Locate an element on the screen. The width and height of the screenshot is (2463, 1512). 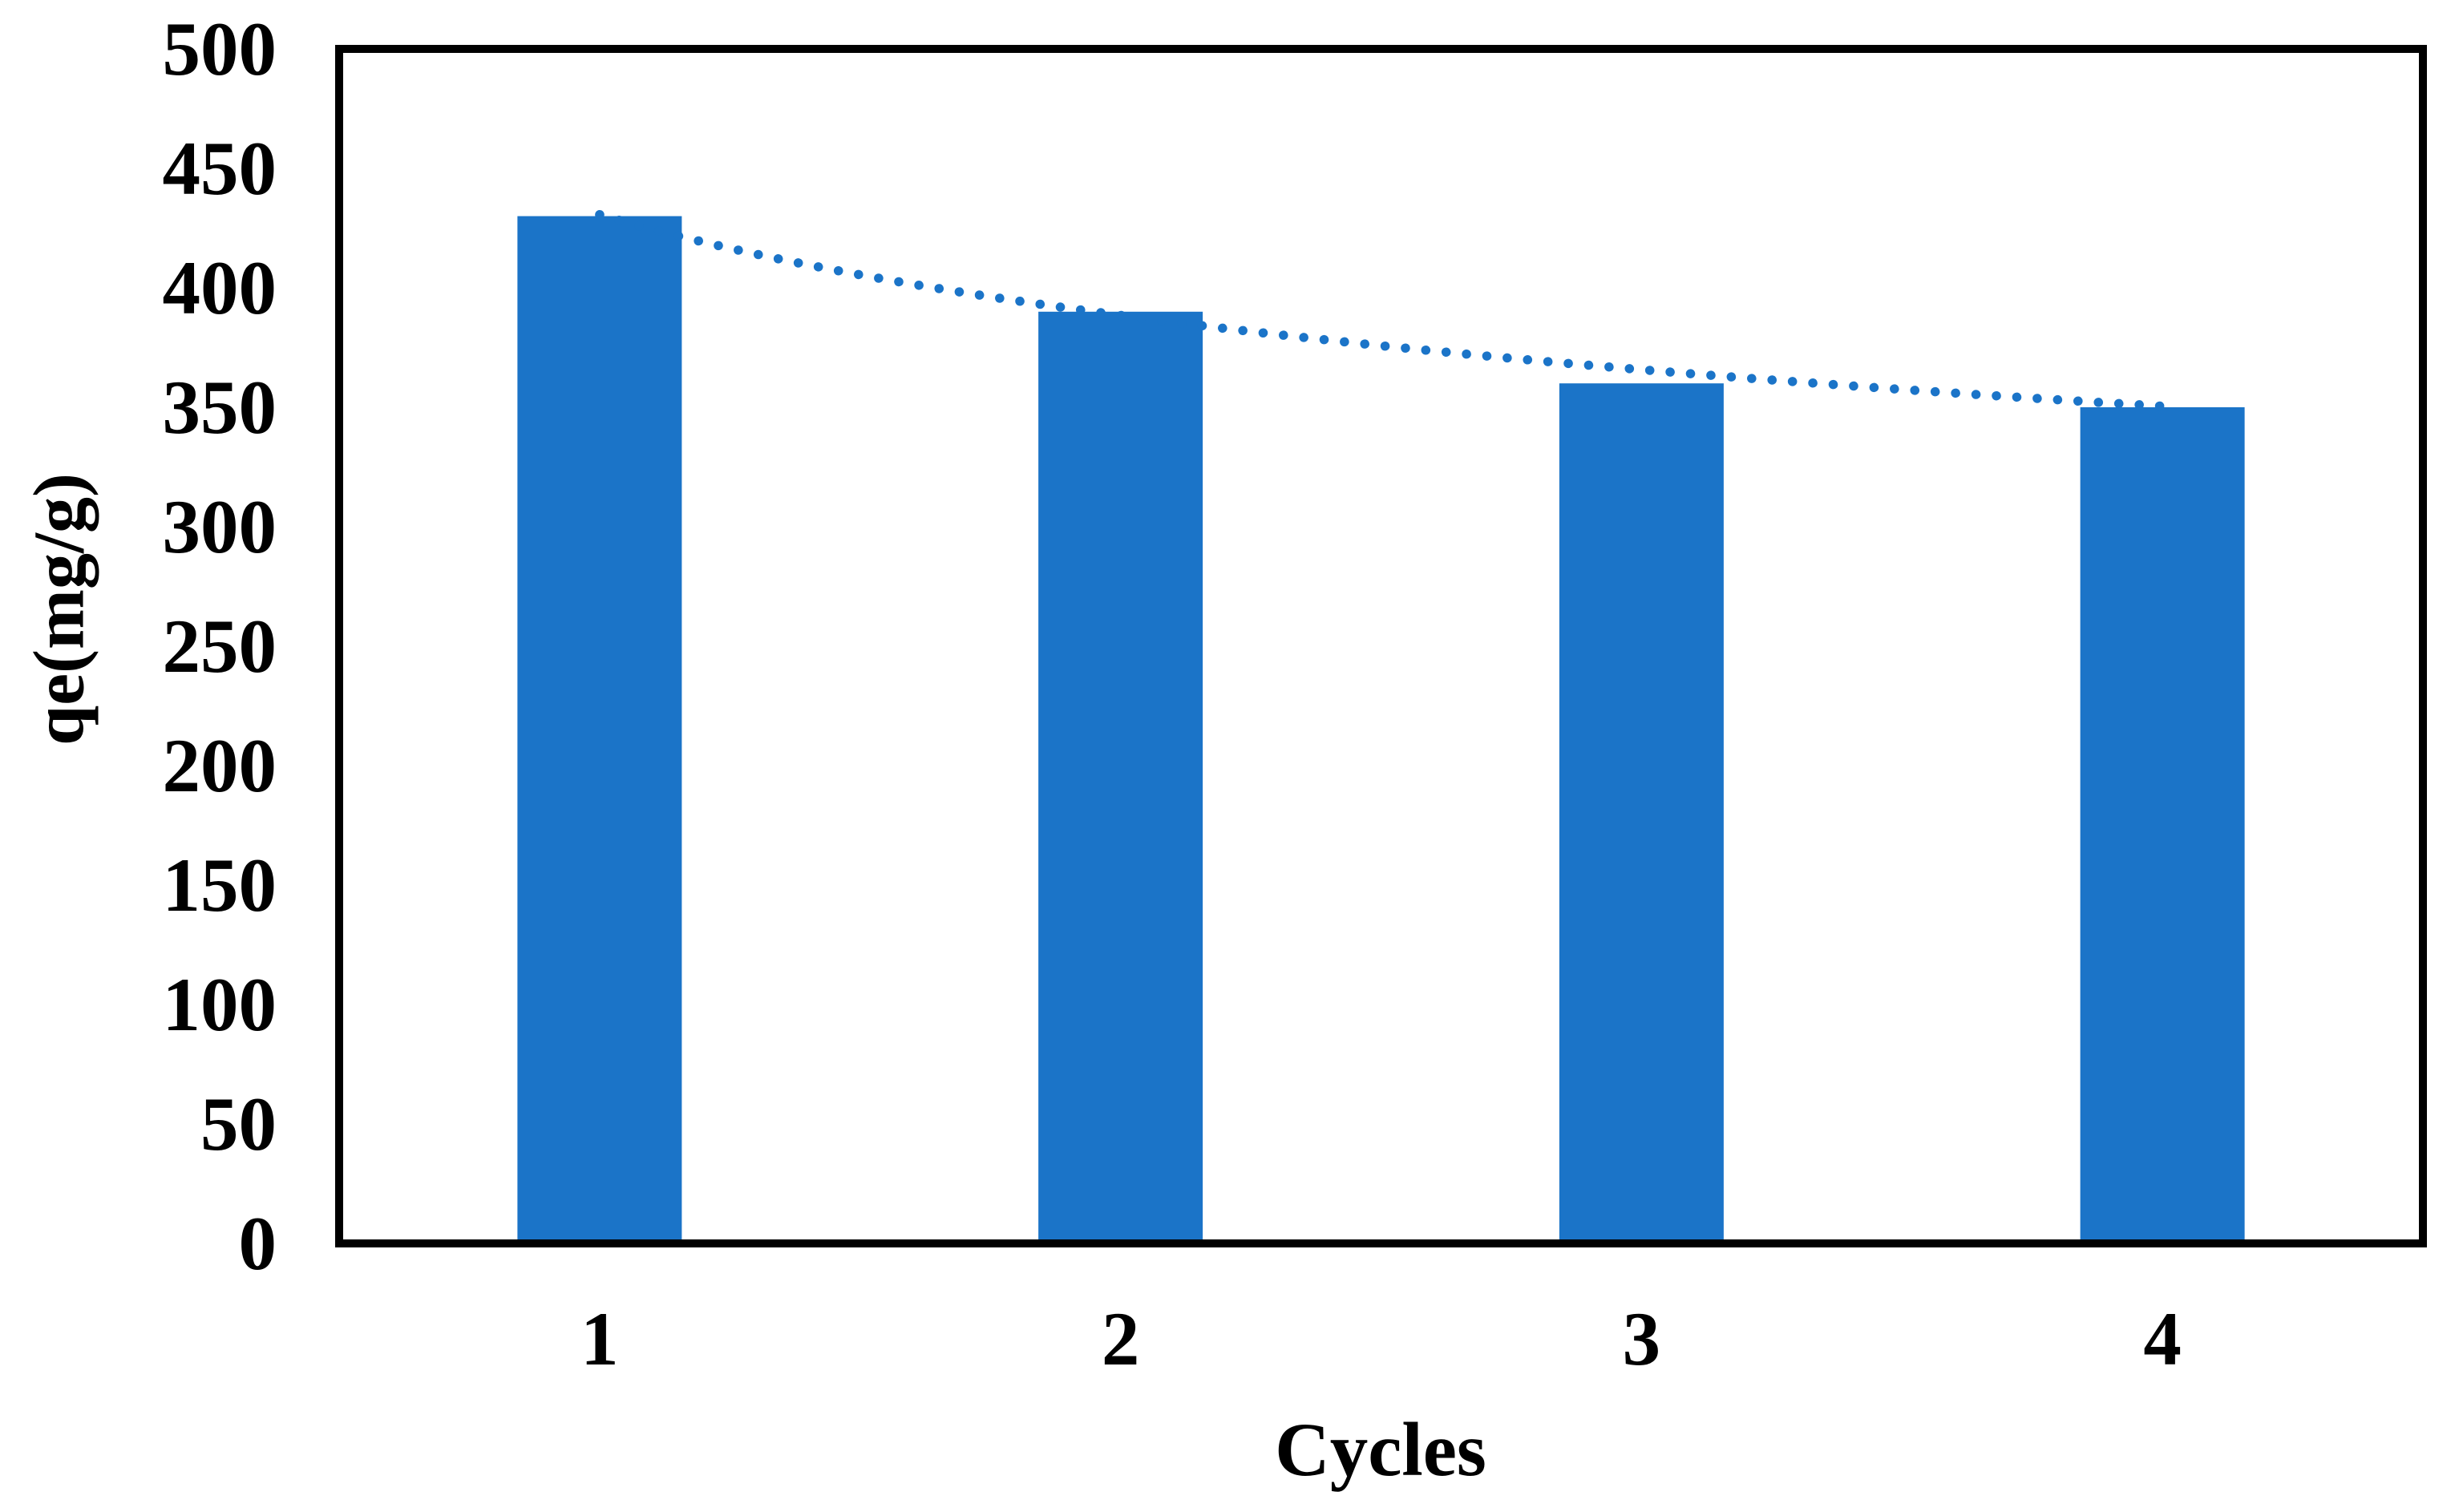
trendline is located at coordinates (1381, 310).